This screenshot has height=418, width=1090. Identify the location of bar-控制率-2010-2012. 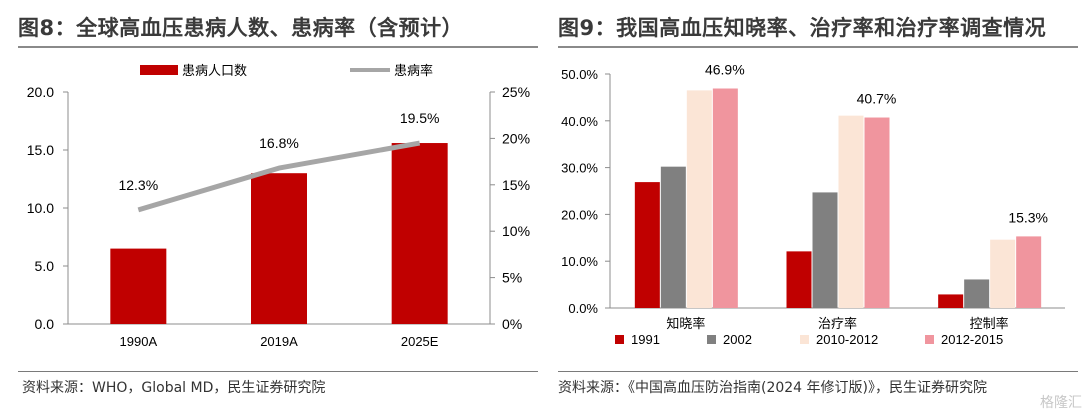
(1003, 273).